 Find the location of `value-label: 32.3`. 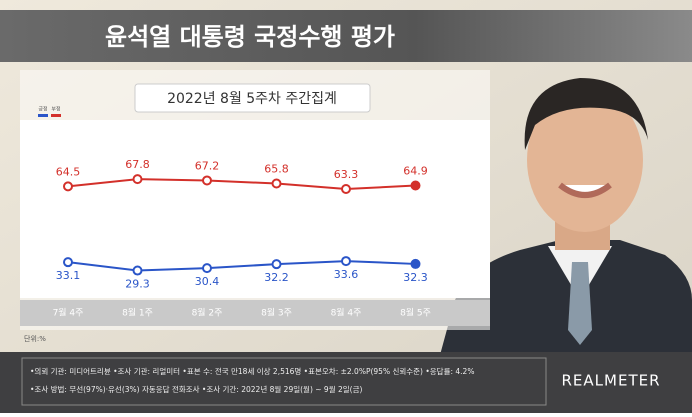

value-label: 32.3 is located at coordinates (415, 277).